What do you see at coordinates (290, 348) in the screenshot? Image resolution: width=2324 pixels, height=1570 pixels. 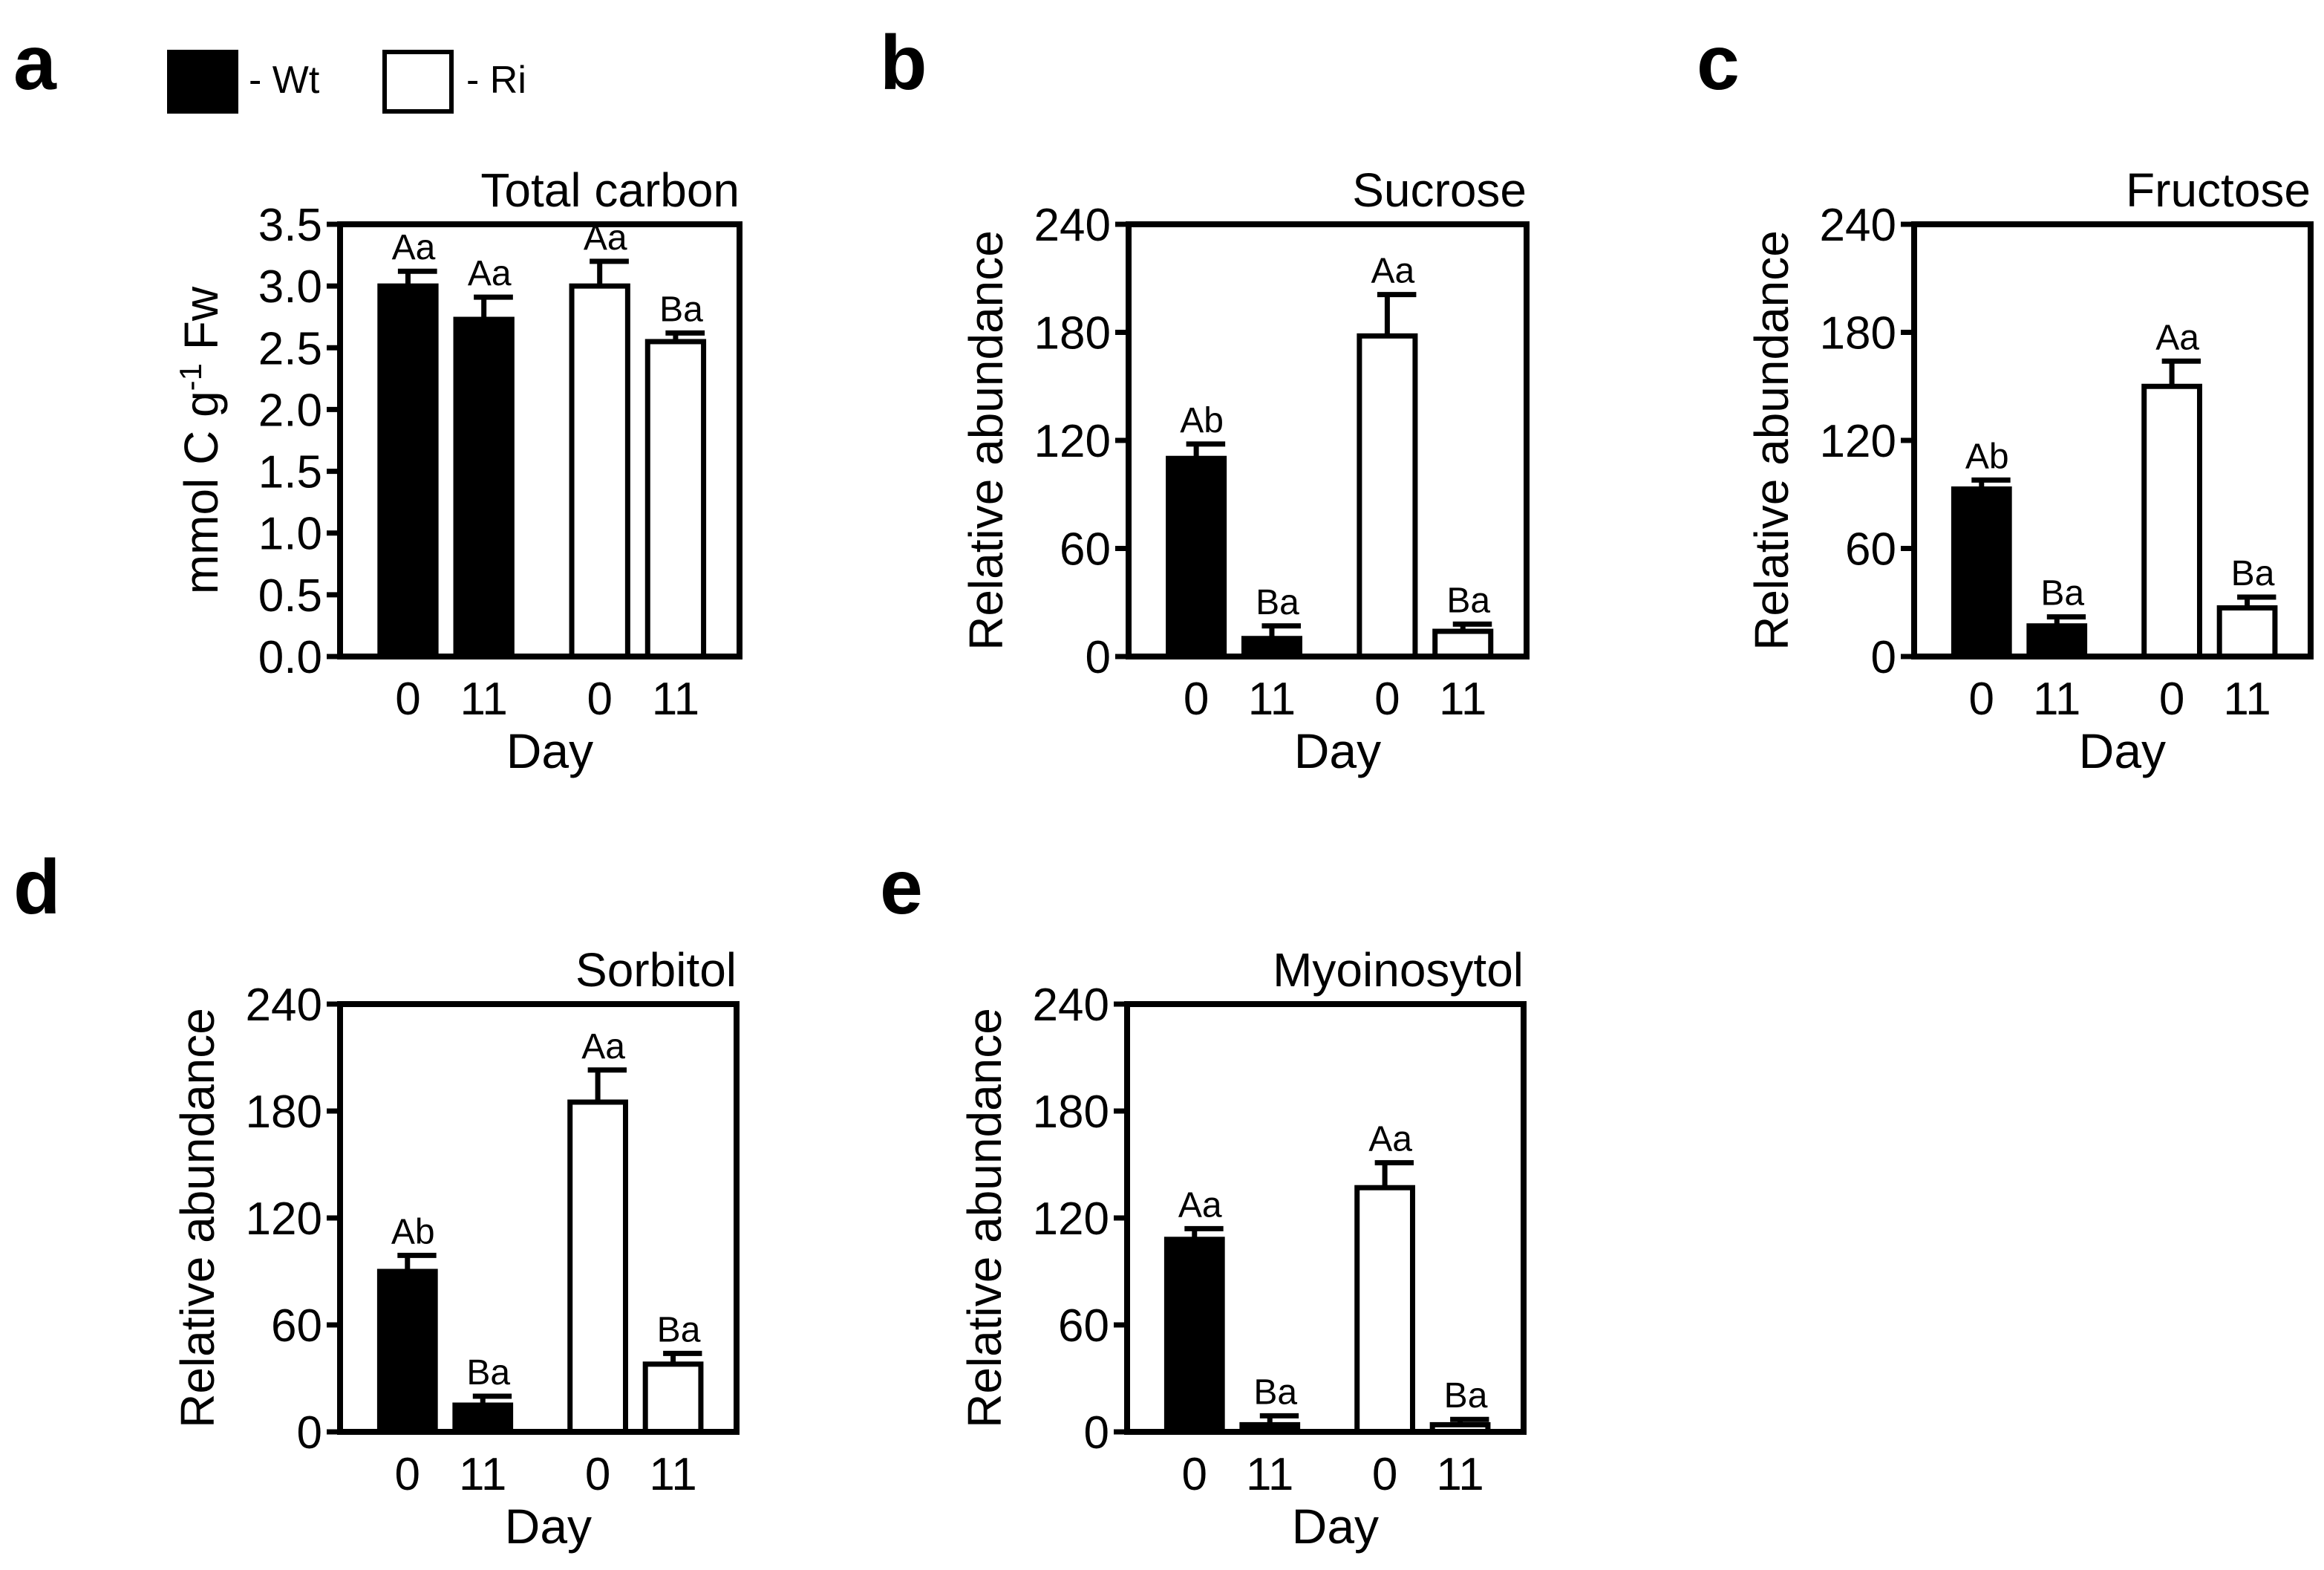 I see `y-tick-label: 2.5` at bounding box center [290, 348].